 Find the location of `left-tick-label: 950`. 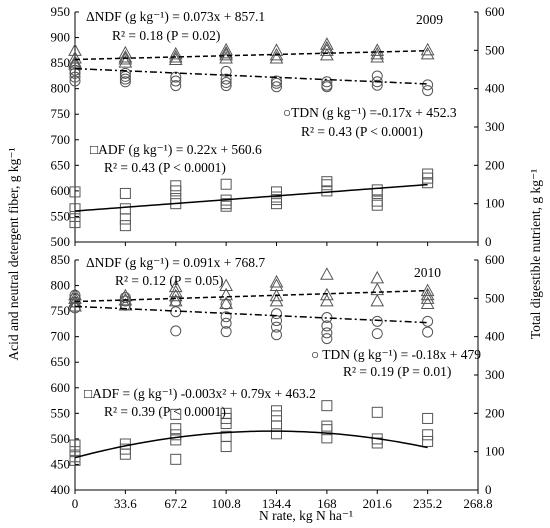

left-tick-label: 950 is located at coordinates (61, 11).